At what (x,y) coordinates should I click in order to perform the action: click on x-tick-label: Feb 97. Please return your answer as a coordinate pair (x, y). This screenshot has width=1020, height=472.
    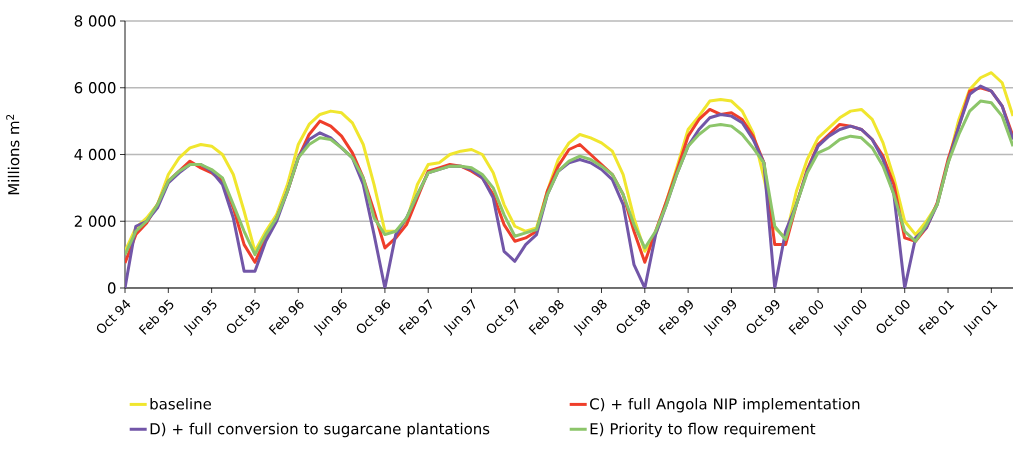
    Looking at the image, I should click on (415, 317).